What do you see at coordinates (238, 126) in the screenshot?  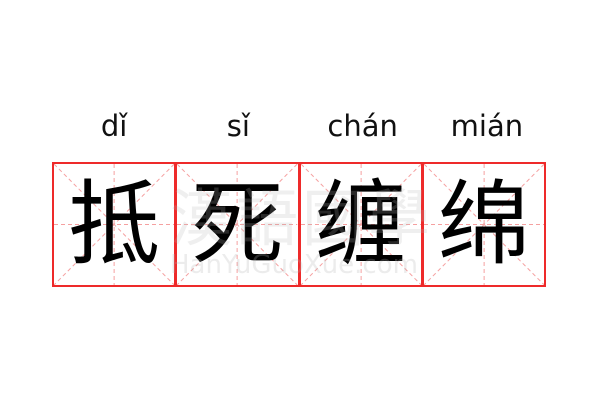 I see `pinyin-2: sǐ` at bounding box center [238, 126].